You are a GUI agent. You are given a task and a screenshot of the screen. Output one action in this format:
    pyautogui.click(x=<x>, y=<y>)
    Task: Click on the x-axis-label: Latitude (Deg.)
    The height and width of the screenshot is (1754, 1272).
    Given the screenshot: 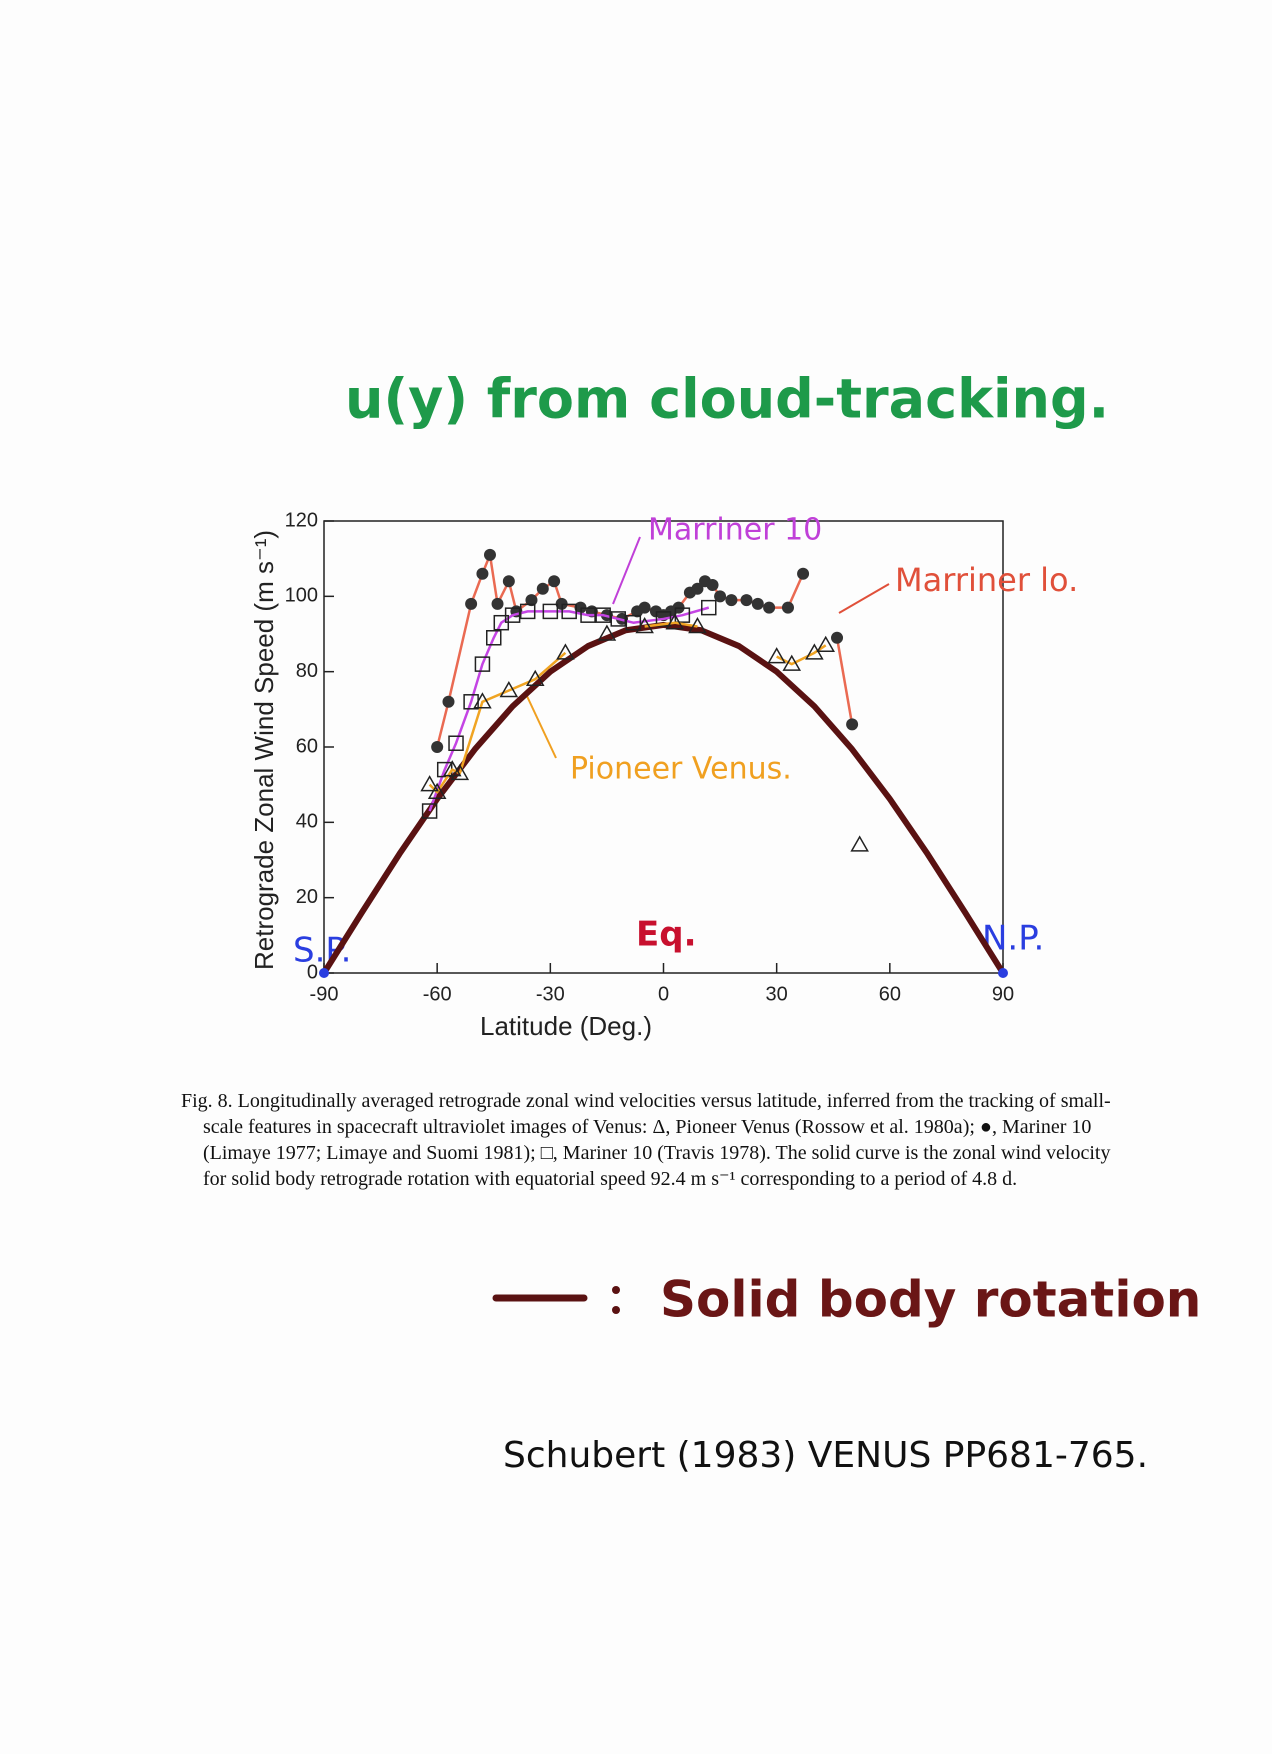 What is the action you would take?
    pyautogui.click(x=566, y=1026)
    